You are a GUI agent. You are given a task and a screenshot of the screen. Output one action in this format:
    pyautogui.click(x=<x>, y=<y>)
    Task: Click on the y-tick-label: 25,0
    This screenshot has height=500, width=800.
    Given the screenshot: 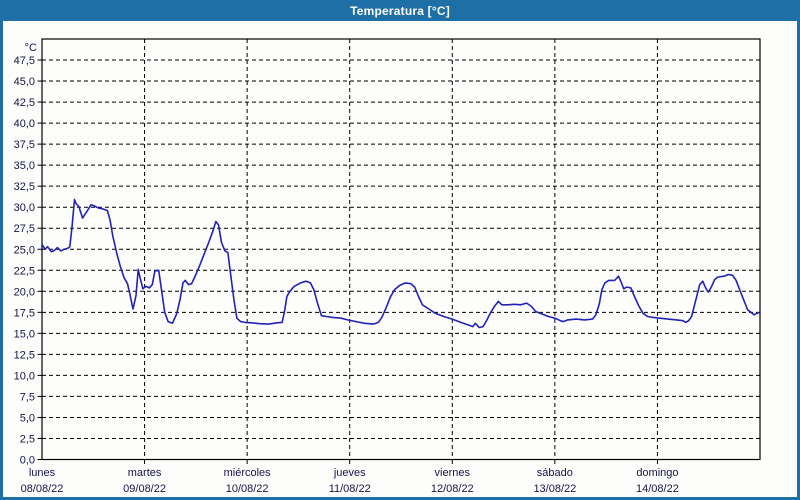 What is the action you would take?
    pyautogui.click(x=24, y=250)
    